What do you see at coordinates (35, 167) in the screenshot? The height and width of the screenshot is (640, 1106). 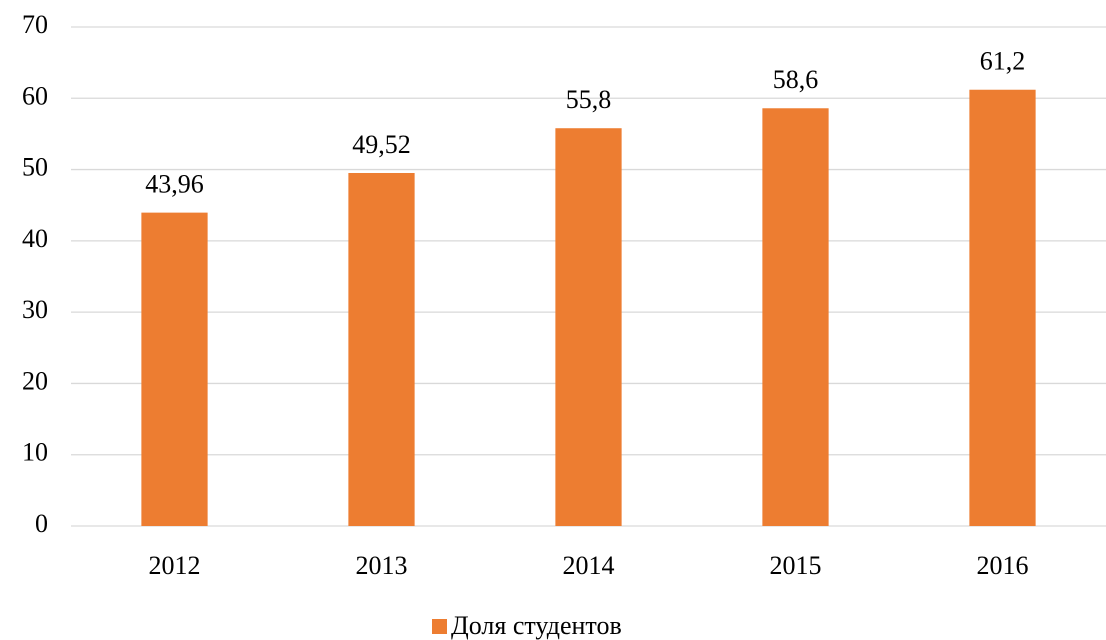 I see `y-tick-label: 50` at bounding box center [35, 167].